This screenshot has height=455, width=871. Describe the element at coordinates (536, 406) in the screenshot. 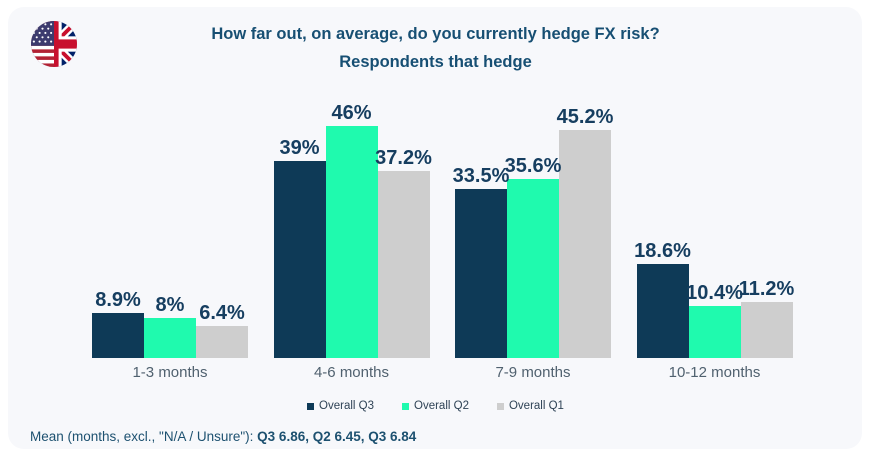

I see `legend-label: Overall Q1` at that location.